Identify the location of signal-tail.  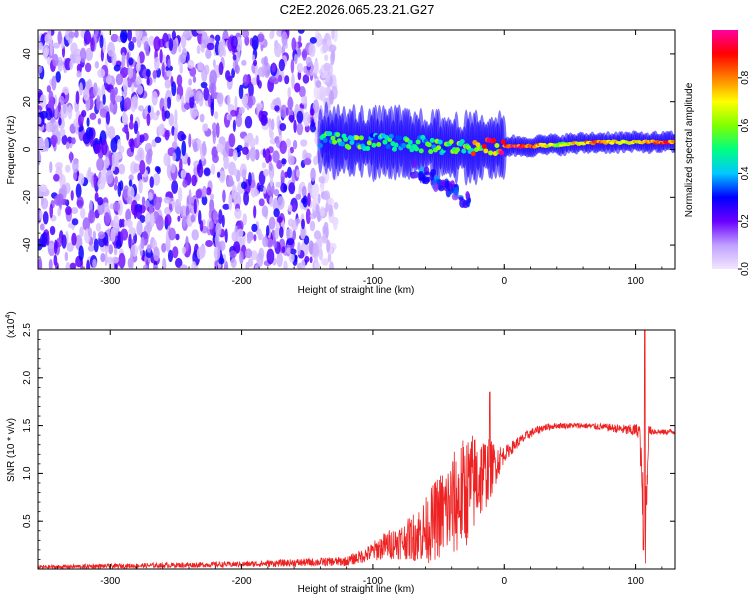
(415, 175).